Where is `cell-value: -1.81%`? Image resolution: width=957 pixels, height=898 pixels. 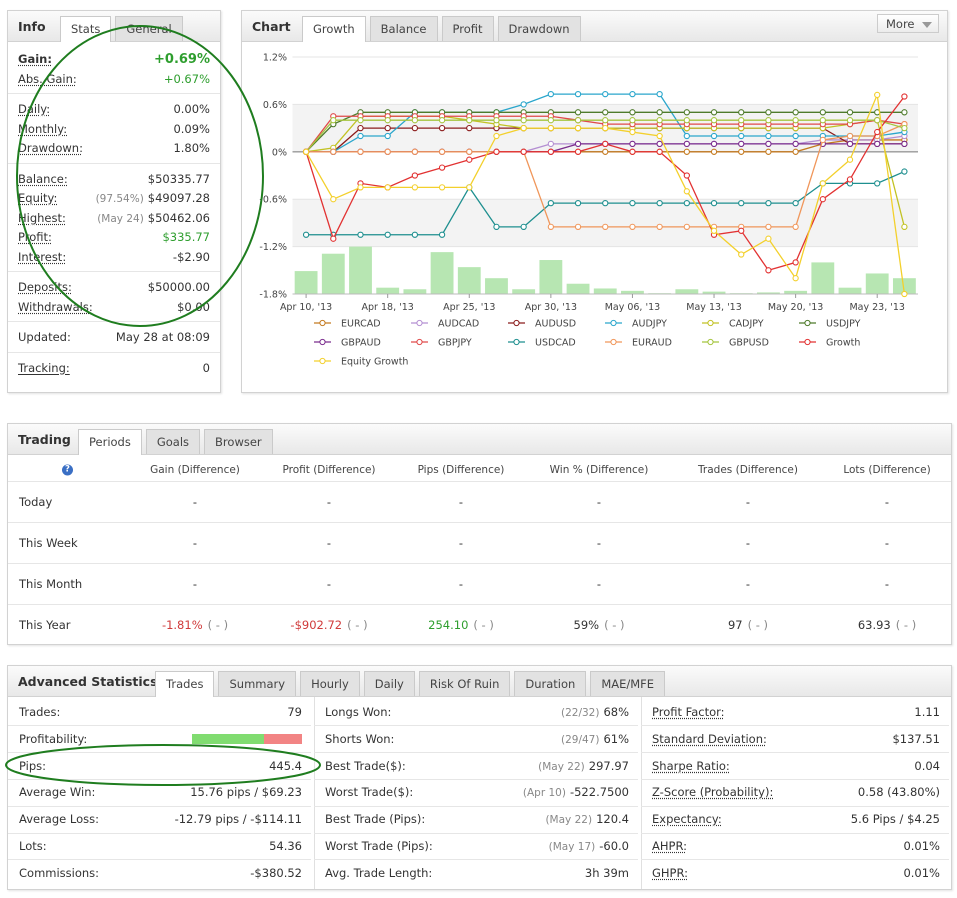 cell-value: -1.81% is located at coordinates (182, 625).